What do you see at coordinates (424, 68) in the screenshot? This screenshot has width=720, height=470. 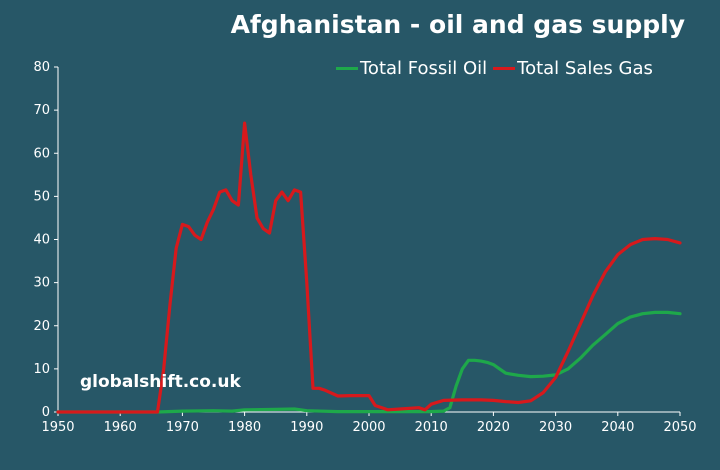 I see `legend-label-oil: Total Fossil Oil` at bounding box center [424, 68].